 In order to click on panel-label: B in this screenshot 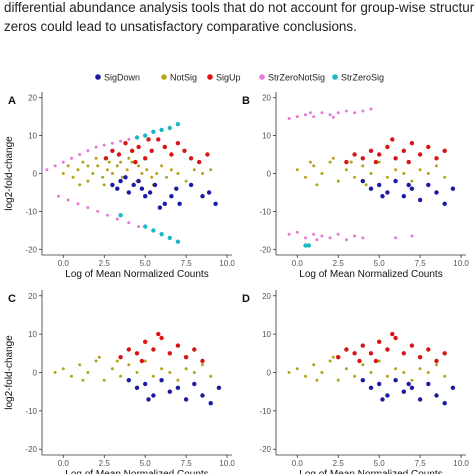, I will do `click(246, 101)`.